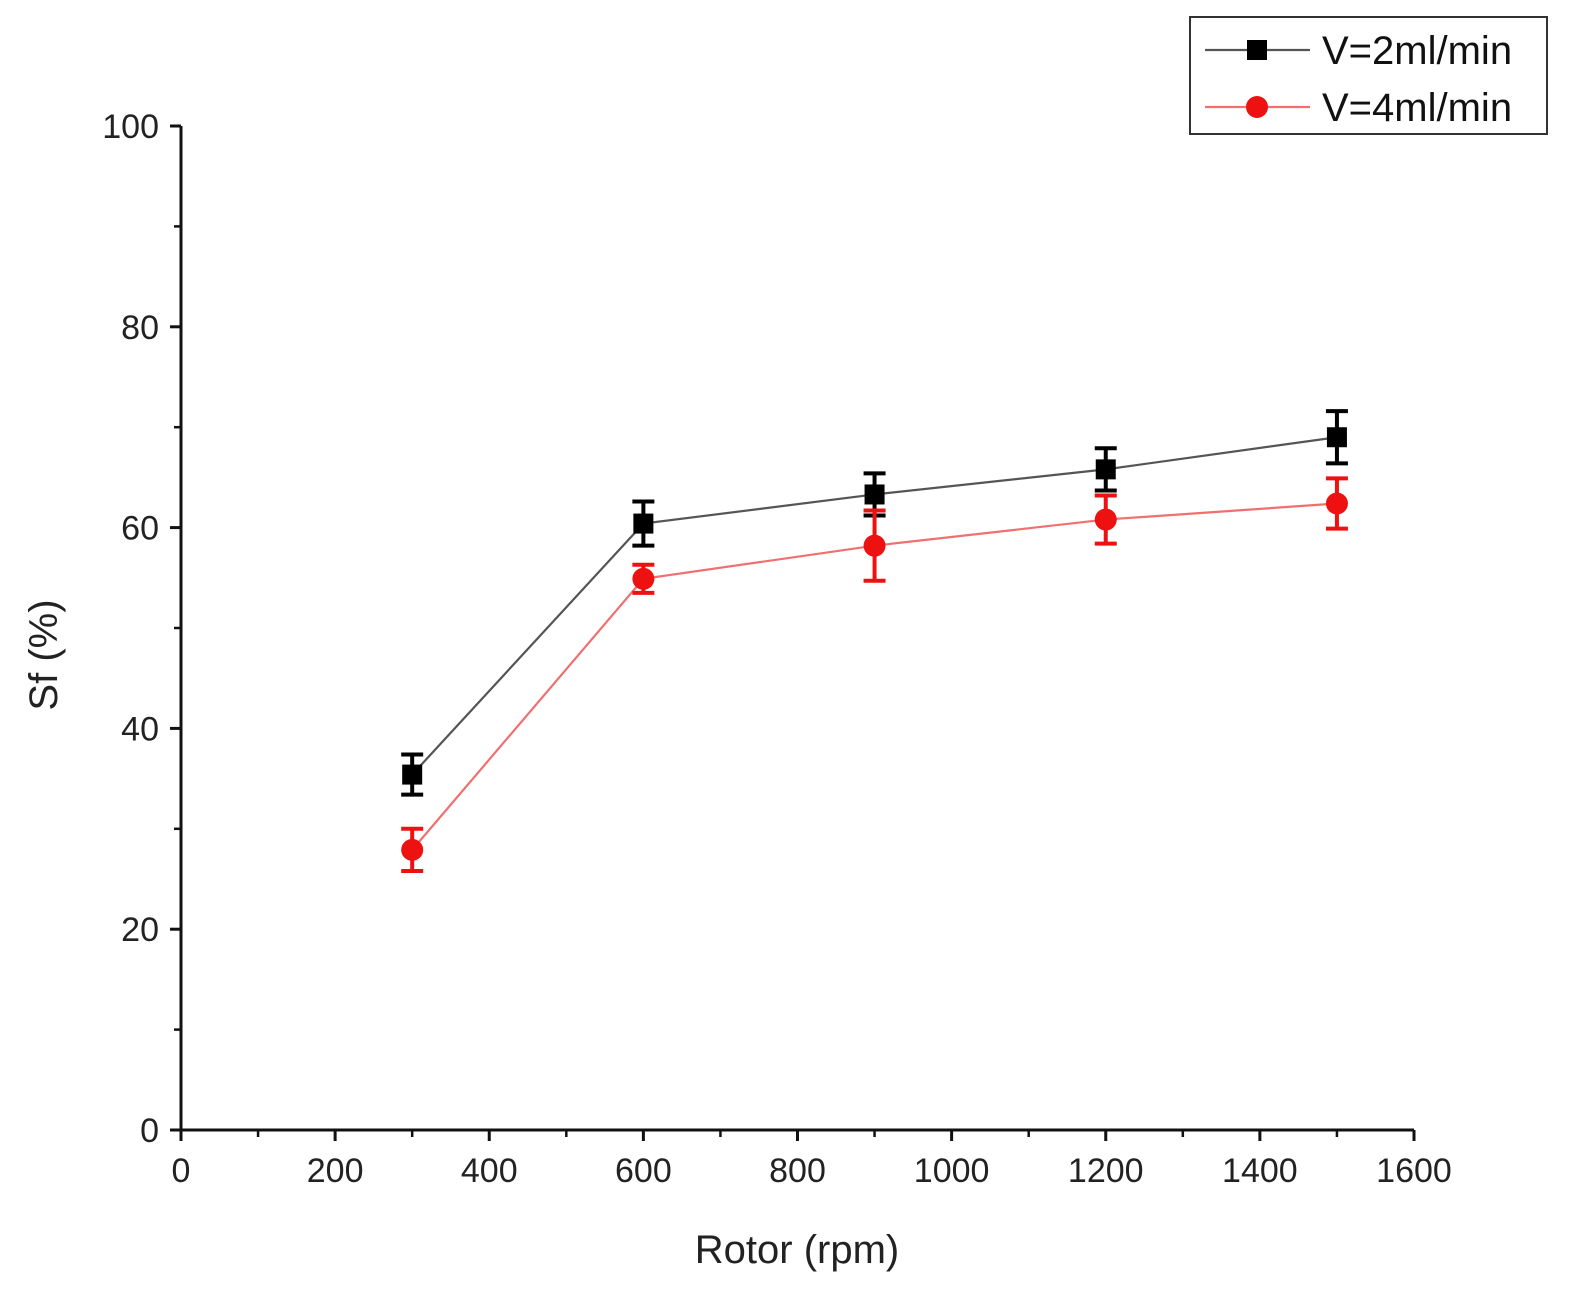 The width and height of the screenshot is (1577, 1297). What do you see at coordinates (140, 729) in the screenshot?
I see `y-tick-label: 40` at bounding box center [140, 729].